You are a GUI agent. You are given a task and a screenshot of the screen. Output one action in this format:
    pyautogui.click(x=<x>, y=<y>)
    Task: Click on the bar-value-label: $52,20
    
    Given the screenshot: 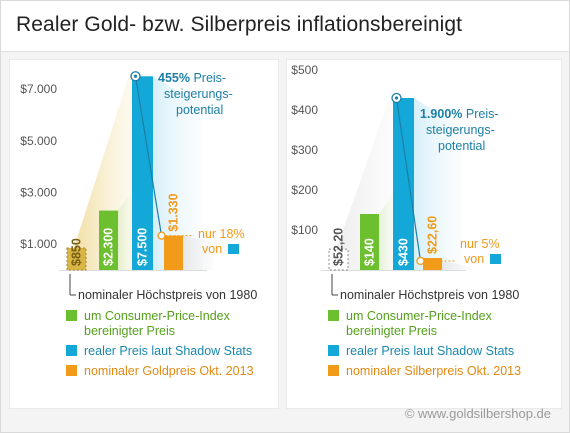 What is the action you would take?
    pyautogui.click(x=339, y=247)
    